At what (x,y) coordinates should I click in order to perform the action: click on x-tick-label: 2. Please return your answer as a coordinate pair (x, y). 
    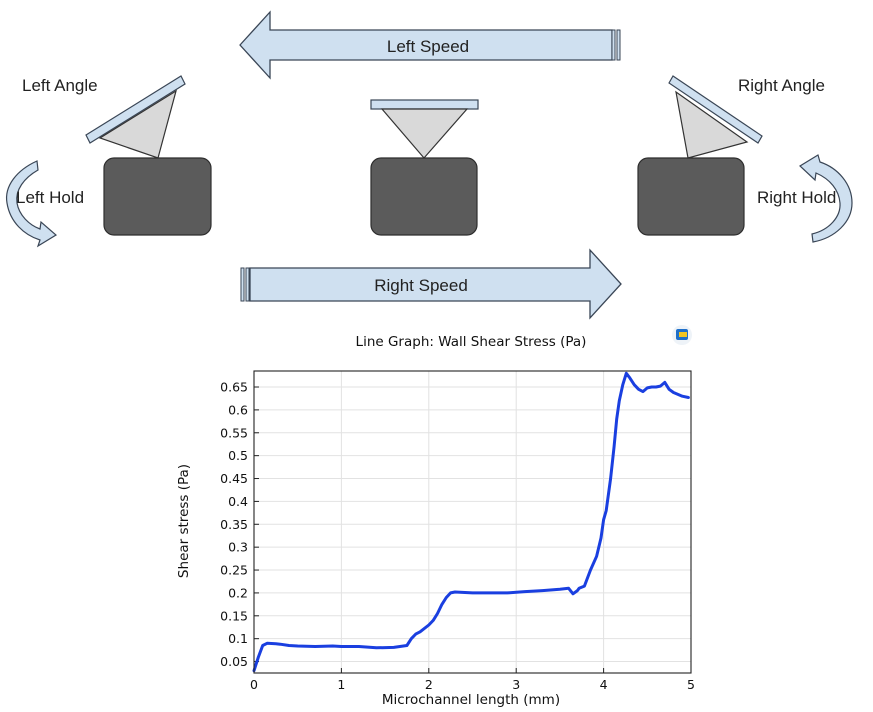
    Looking at the image, I should click on (429, 684).